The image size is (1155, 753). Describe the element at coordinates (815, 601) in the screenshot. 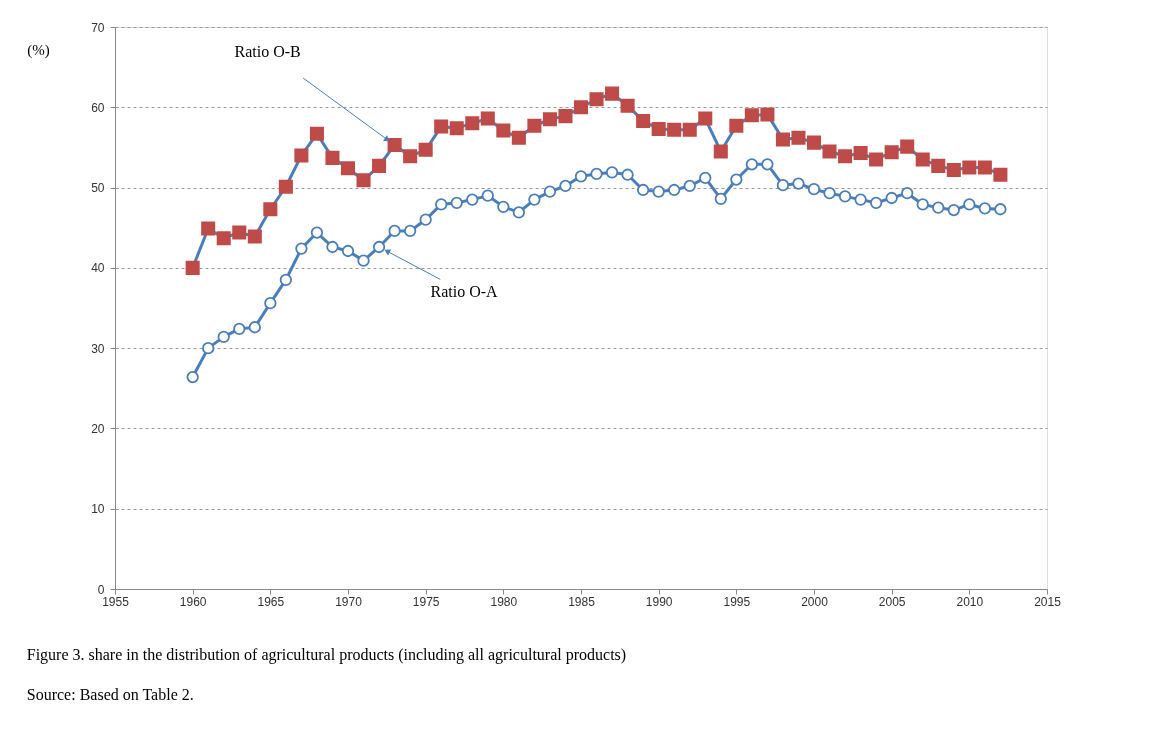

I see `x-tick-label: 2000` at that location.